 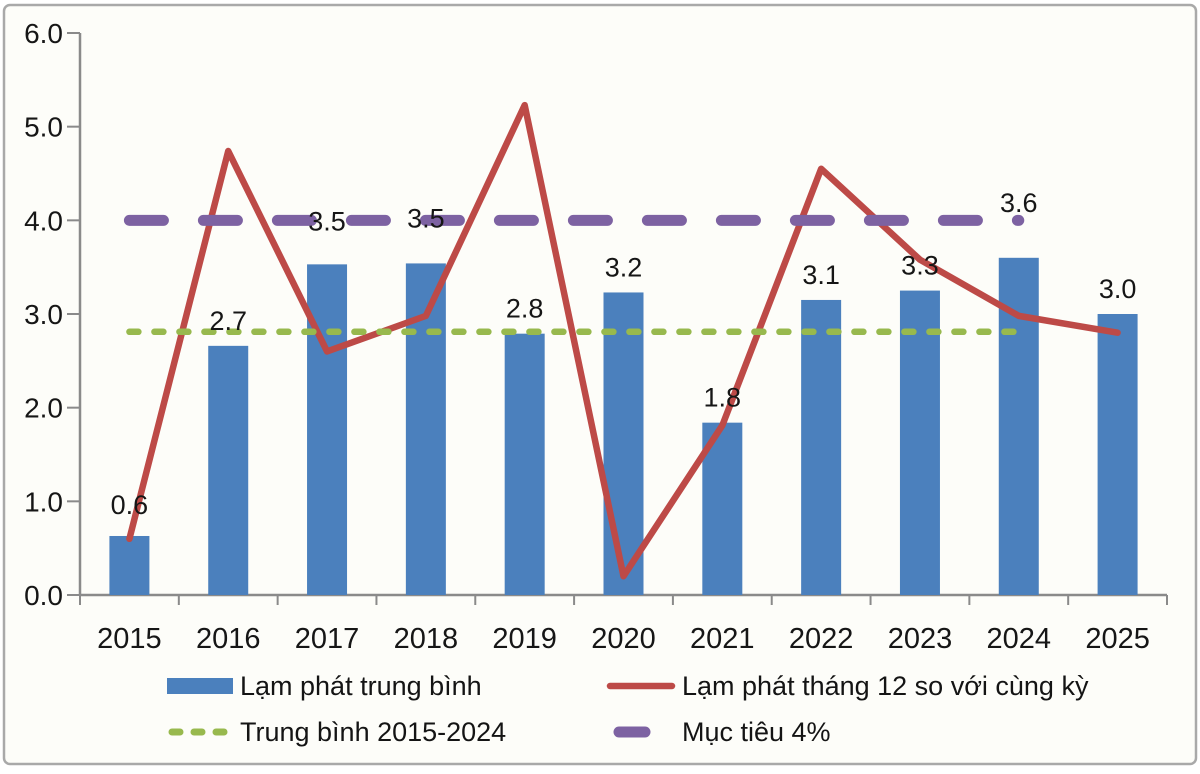 What do you see at coordinates (641, 686) in the screenshot?
I see `line-series-swatch-icon` at bounding box center [641, 686].